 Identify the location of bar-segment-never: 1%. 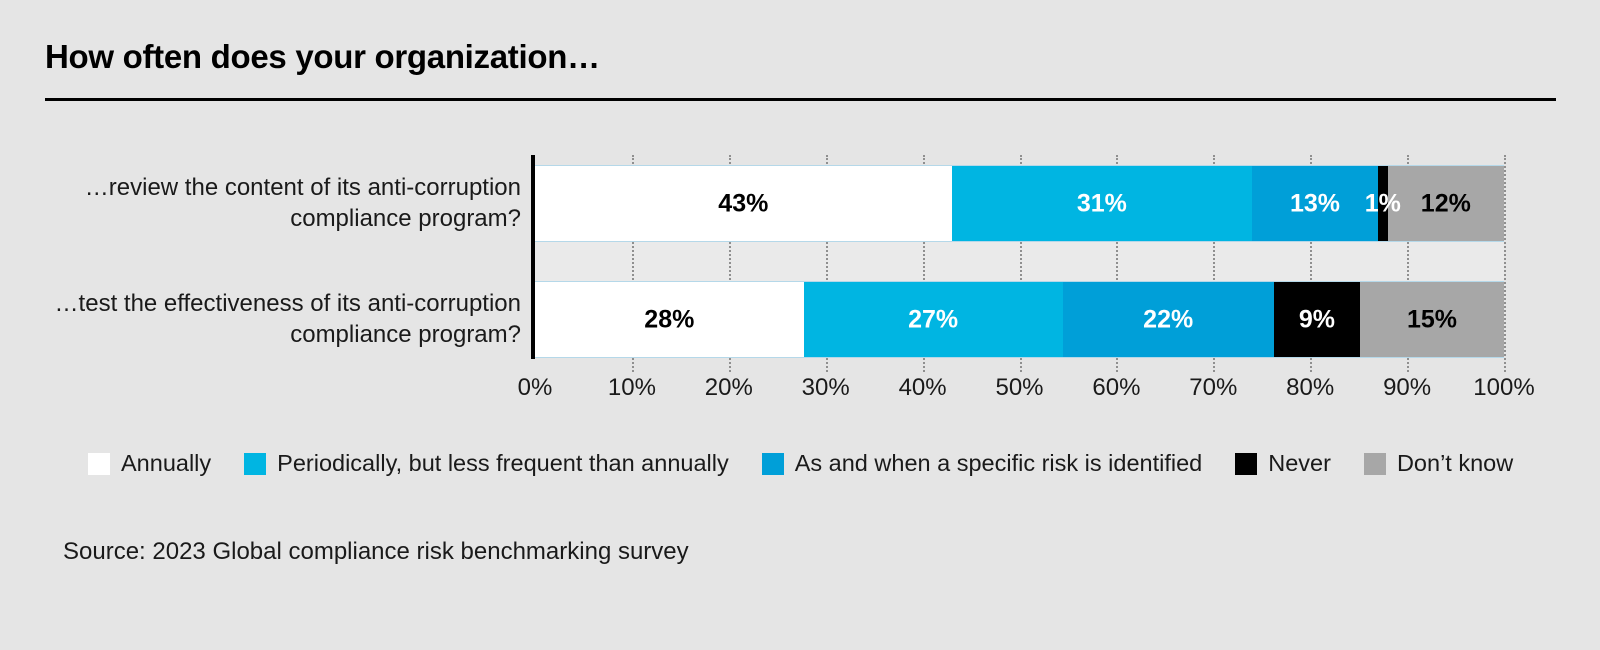
(1383, 203).